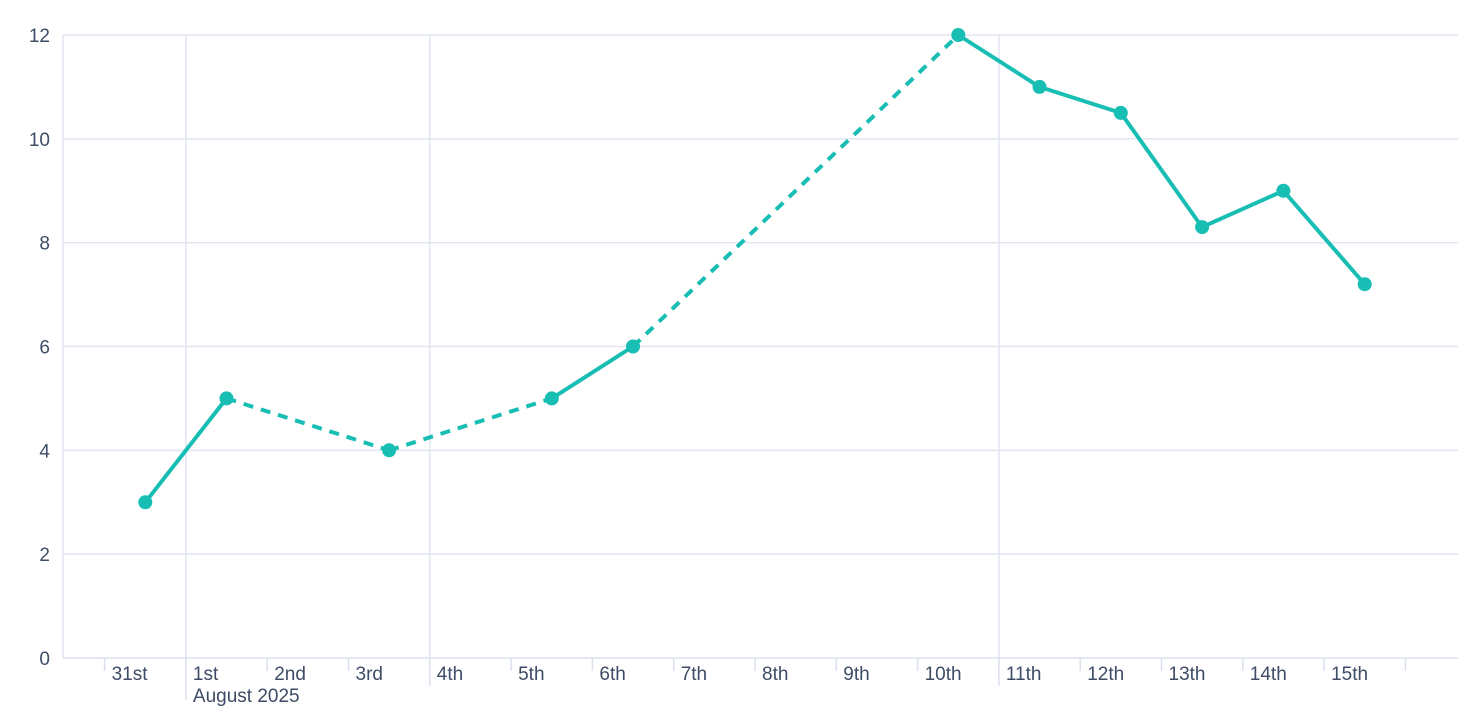  Describe the element at coordinates (44, 659) in the screenshot. I see `y-axis-label: 0` at that location.